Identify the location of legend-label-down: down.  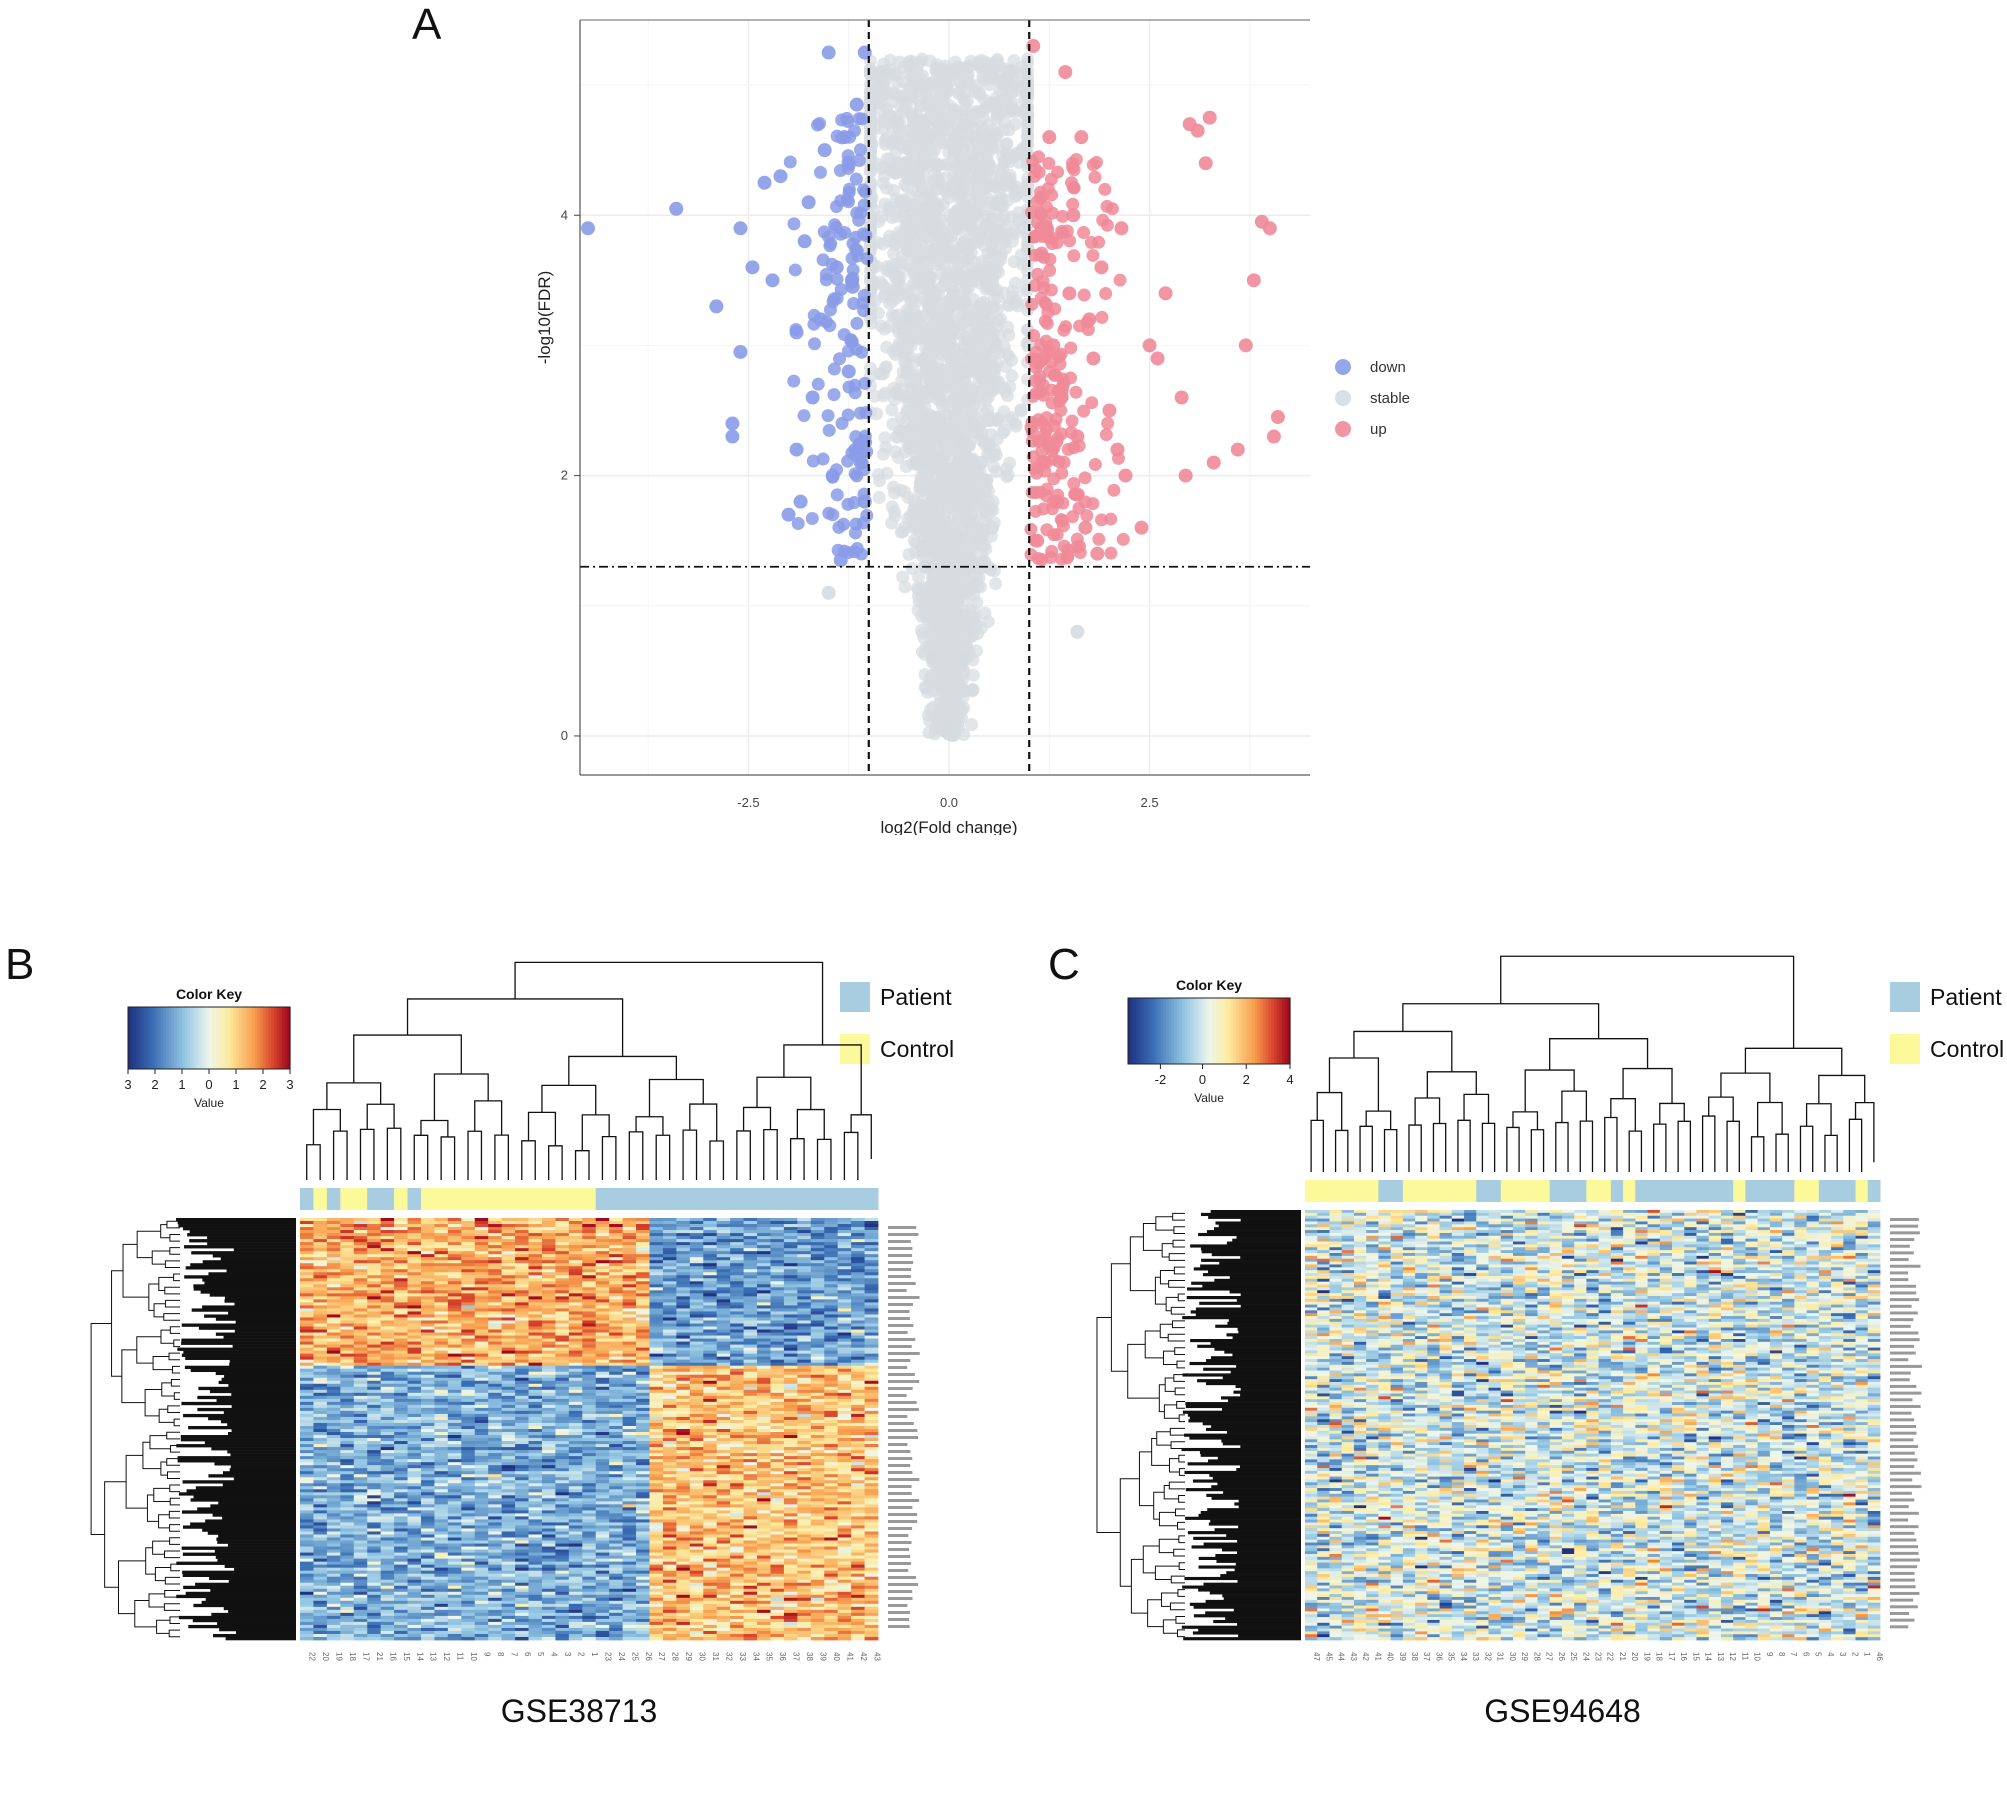
(1388, 367).